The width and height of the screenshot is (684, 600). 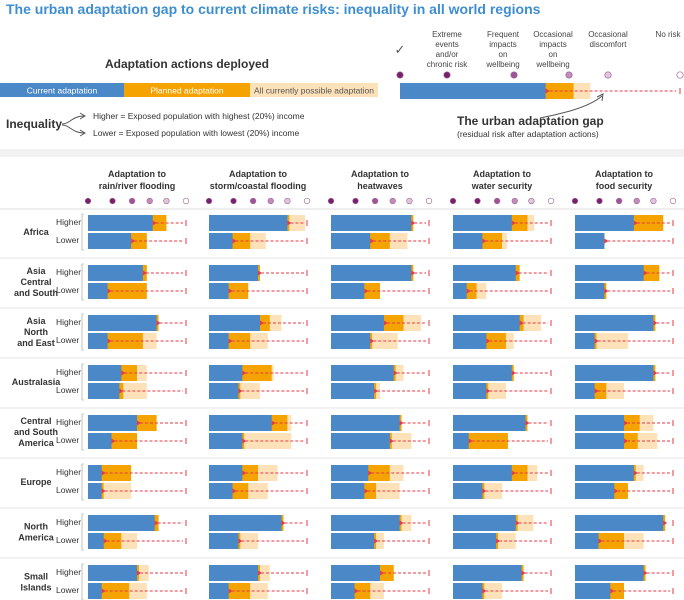 I want to click on risk-dot, so click(x=400, y=75).